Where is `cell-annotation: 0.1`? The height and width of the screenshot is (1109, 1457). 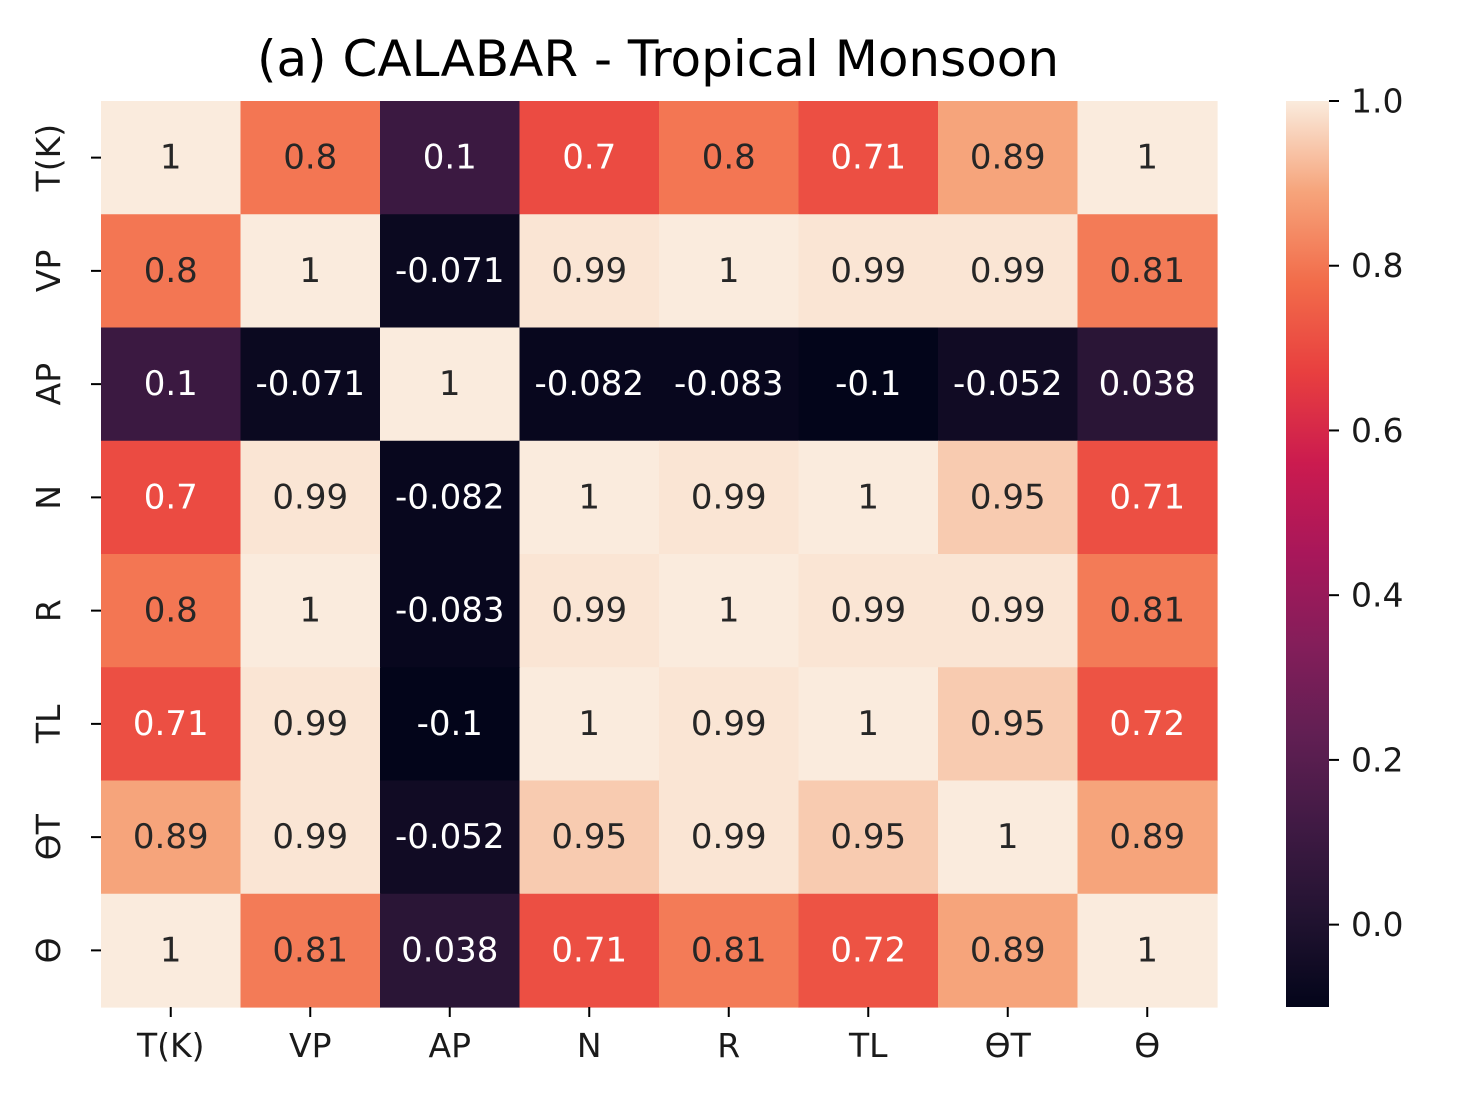
cell-annotation: 0.1 is located at coordinates (171, 384).